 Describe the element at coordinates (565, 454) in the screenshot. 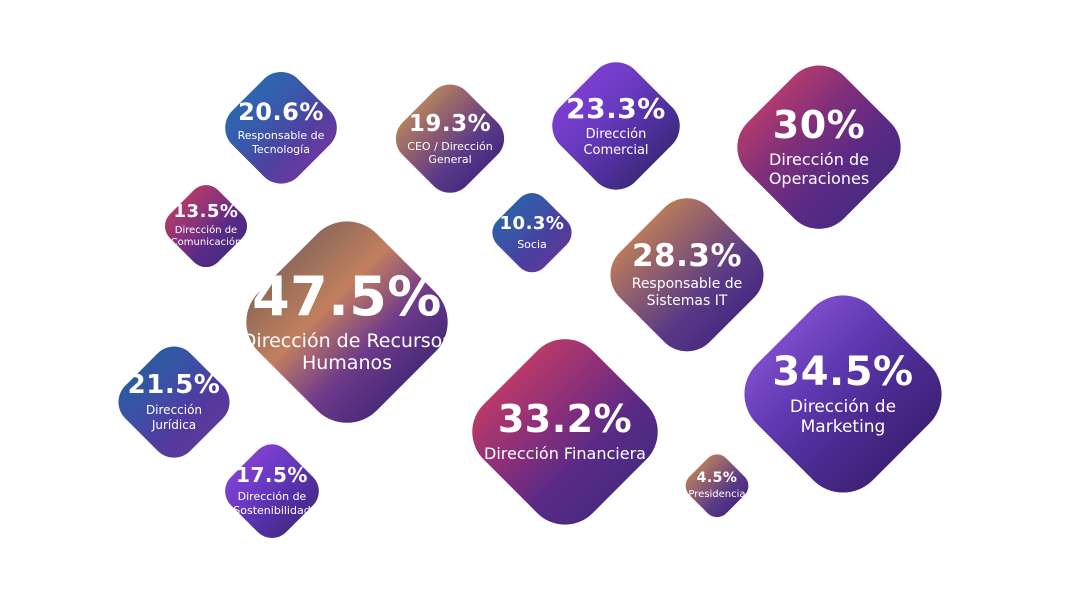

I see `bubble-label: Dirección Financiera` at that location.